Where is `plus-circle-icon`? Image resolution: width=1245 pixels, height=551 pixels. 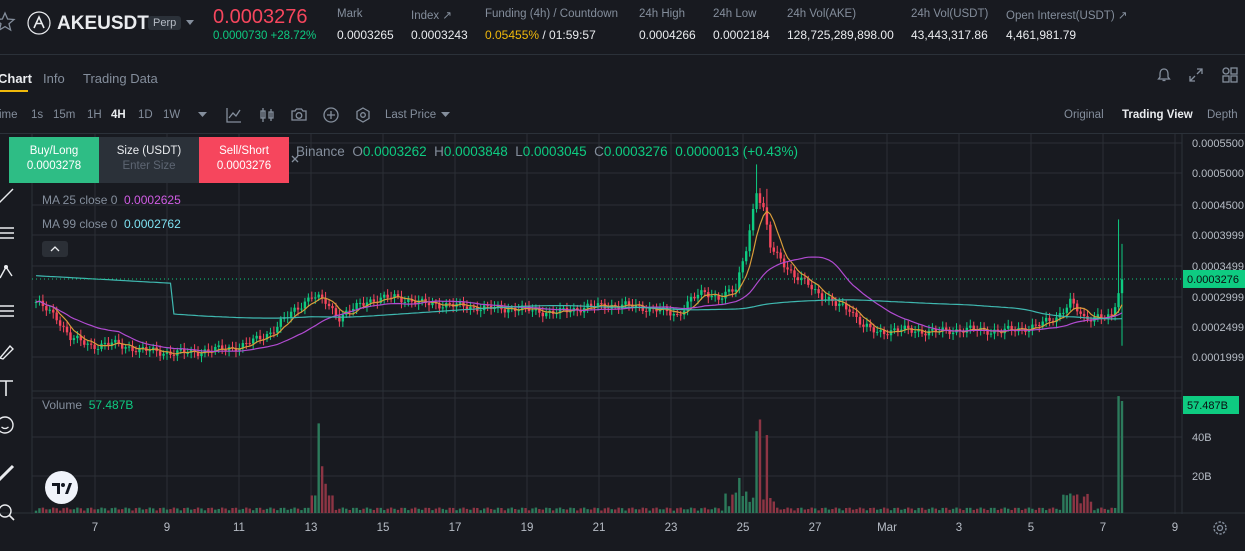
plus-circle-icon is located at coordinates (331, 115).